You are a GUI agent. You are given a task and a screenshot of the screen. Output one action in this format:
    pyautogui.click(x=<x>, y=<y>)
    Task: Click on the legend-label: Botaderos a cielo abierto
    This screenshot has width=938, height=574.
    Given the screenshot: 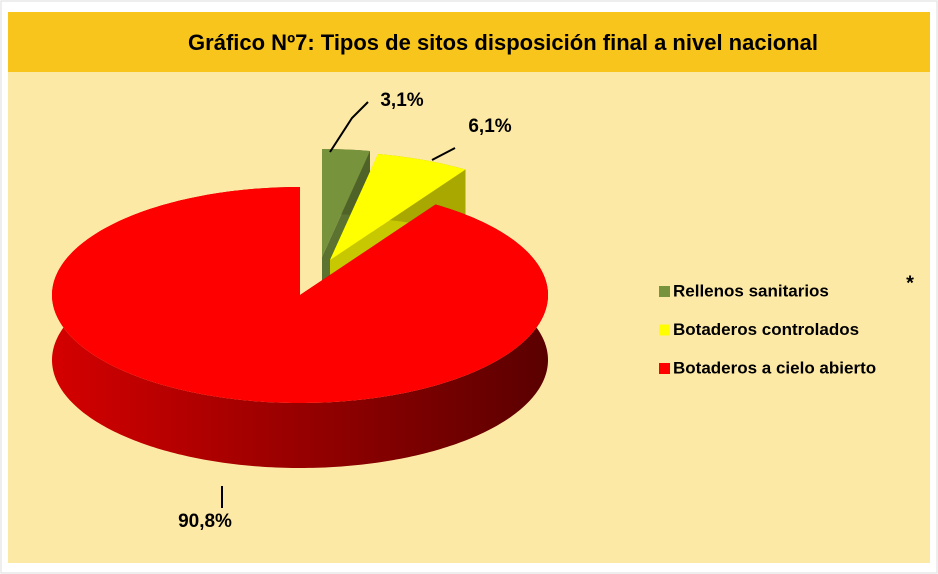 What is the action you would take?
    pyautogui.click(x=774, y=367)
    